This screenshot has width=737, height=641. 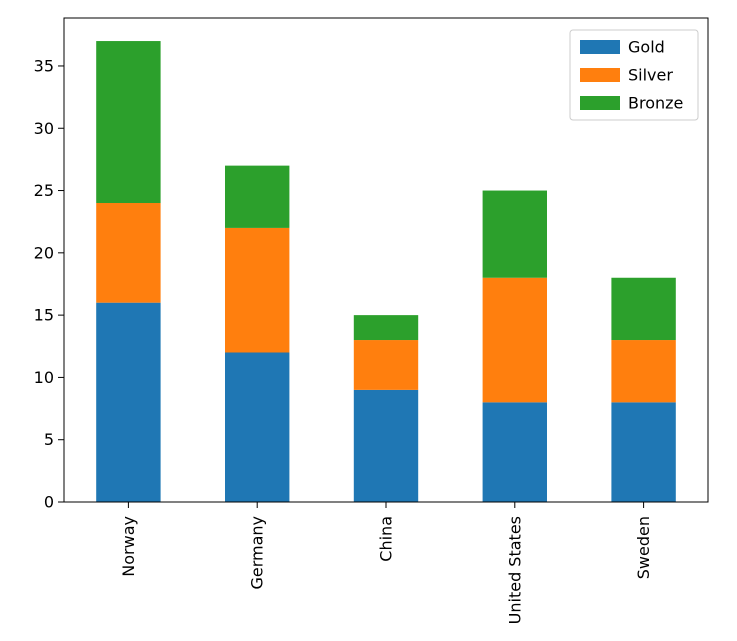 I want to click on bar-gold-china, so click(x=386, y=445).